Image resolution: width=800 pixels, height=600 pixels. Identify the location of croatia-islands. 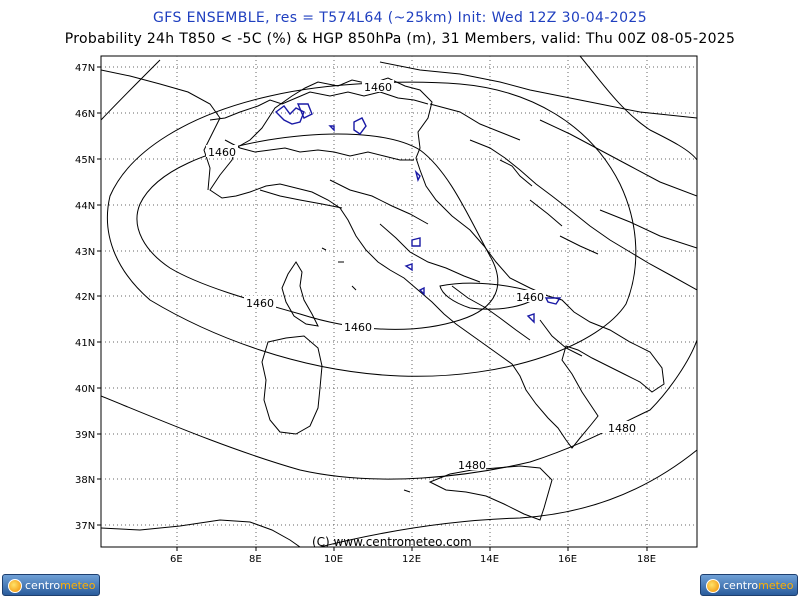
(549, 207).